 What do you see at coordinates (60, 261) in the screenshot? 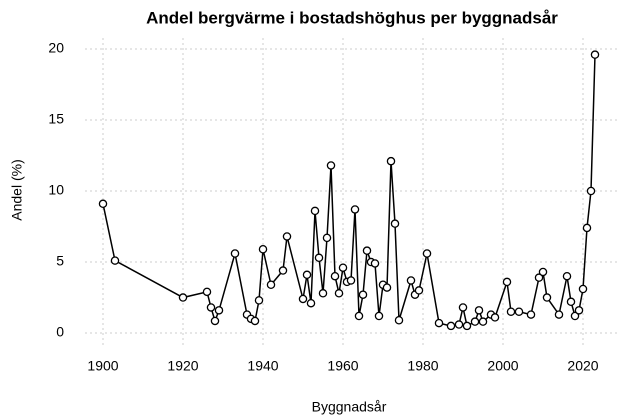
I see `y-tick-label: 5` at bounding box center [60, 261].